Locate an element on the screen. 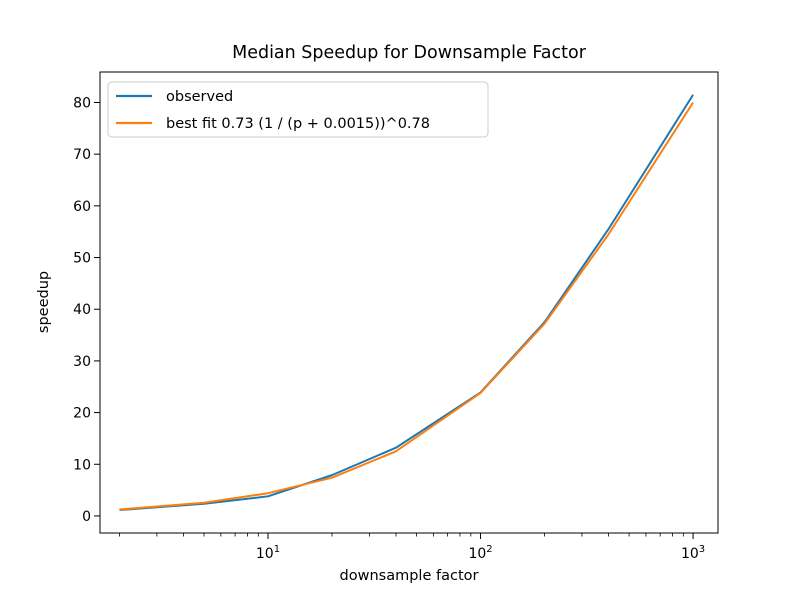 This screenshot has height=600, width=800. x-tick-label: 10³ is located at coordinates (693, 553).